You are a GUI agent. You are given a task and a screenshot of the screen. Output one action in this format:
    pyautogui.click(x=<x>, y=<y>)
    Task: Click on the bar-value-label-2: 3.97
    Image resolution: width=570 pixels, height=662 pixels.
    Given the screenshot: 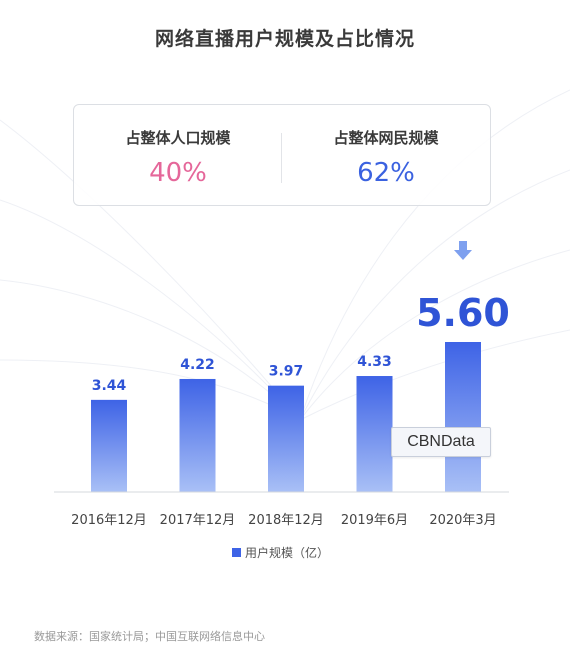 What is the action you would take?
    pyautogui.click(x=286, y=372)
    